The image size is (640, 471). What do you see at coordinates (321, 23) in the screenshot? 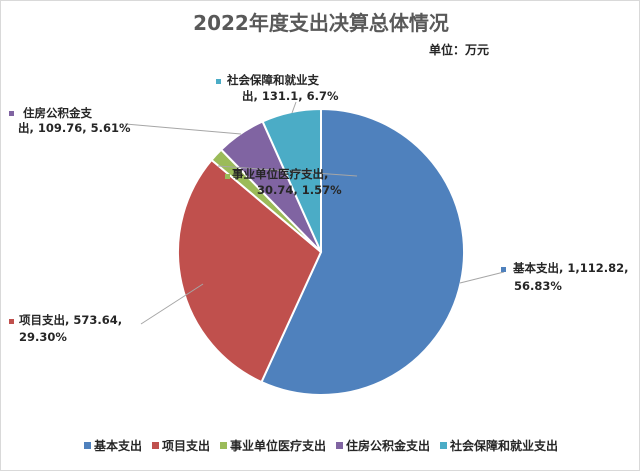
I see `chart-title: 2022年度支出决算总体情况` at bounding box center [321, 23].